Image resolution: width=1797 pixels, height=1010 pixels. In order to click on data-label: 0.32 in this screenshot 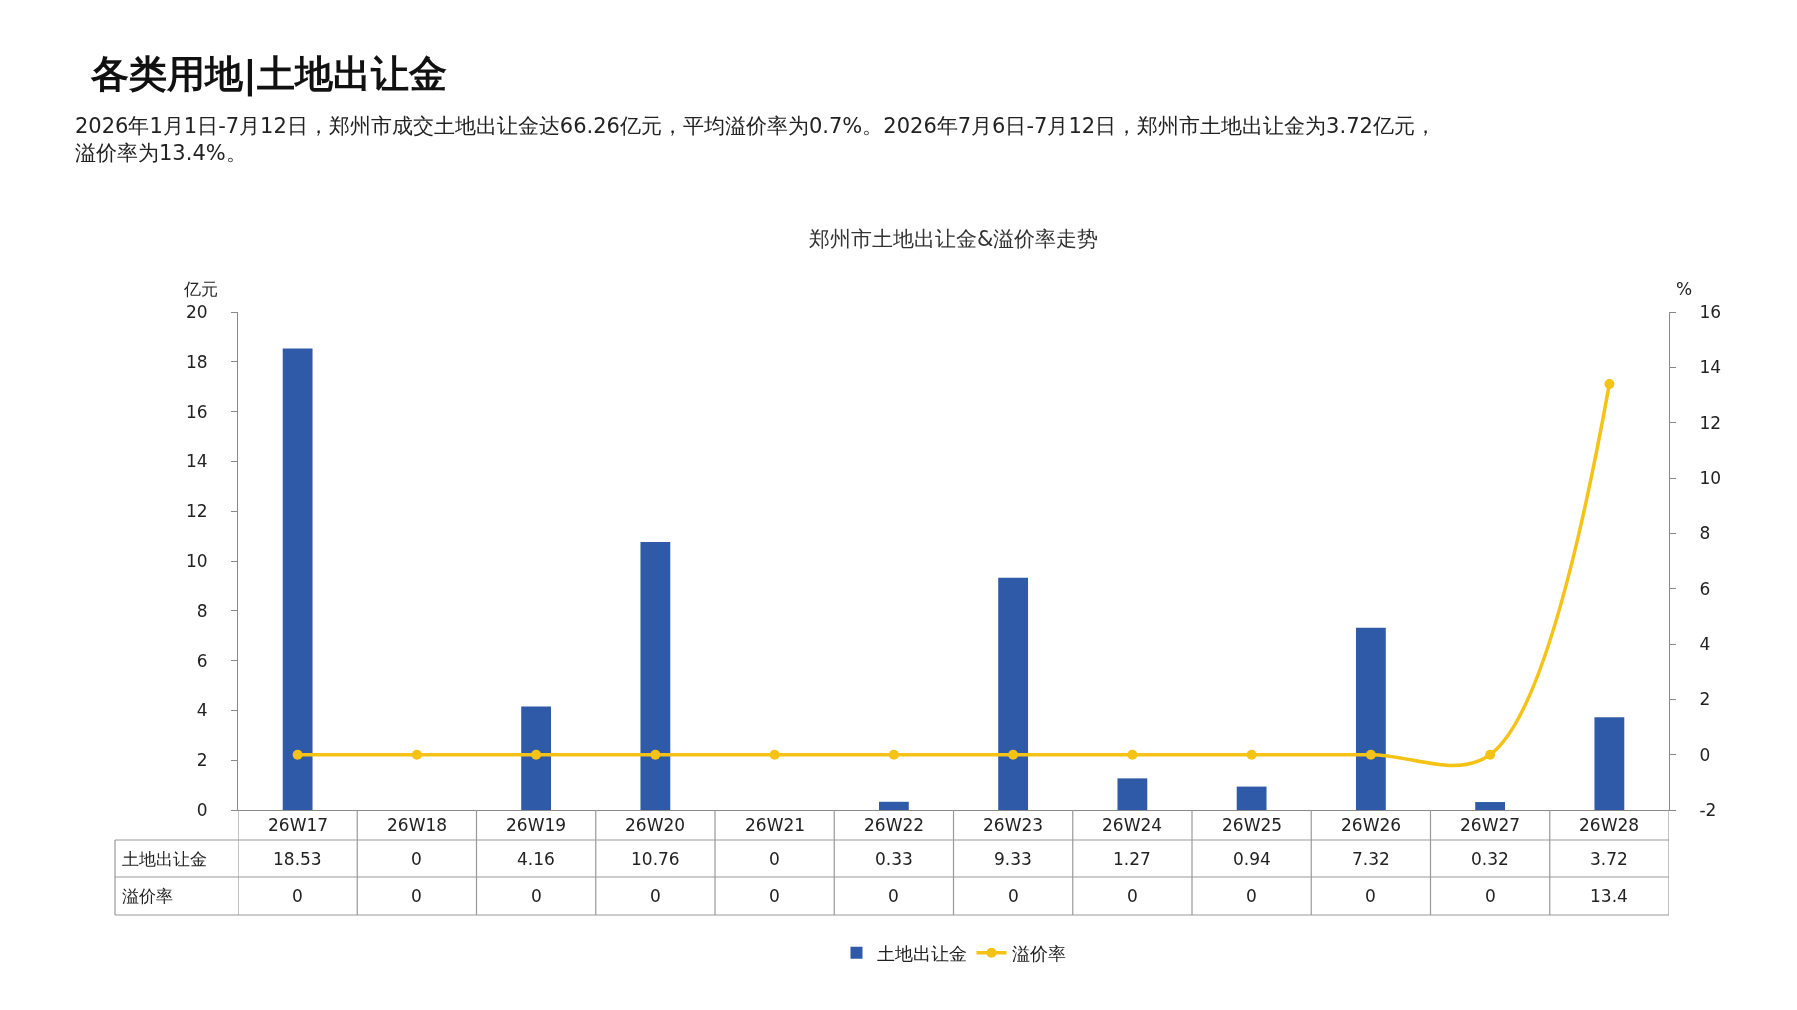, I will do `click(1490, 859)`.